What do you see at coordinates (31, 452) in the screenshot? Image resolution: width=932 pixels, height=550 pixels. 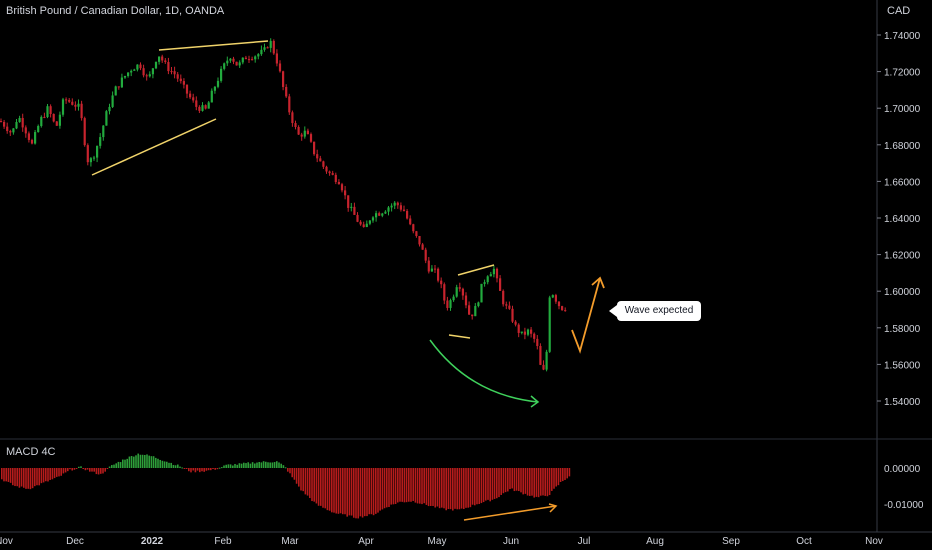 I see `macd-indicator-label: MACD 4C` at bounding box center [31, 452].